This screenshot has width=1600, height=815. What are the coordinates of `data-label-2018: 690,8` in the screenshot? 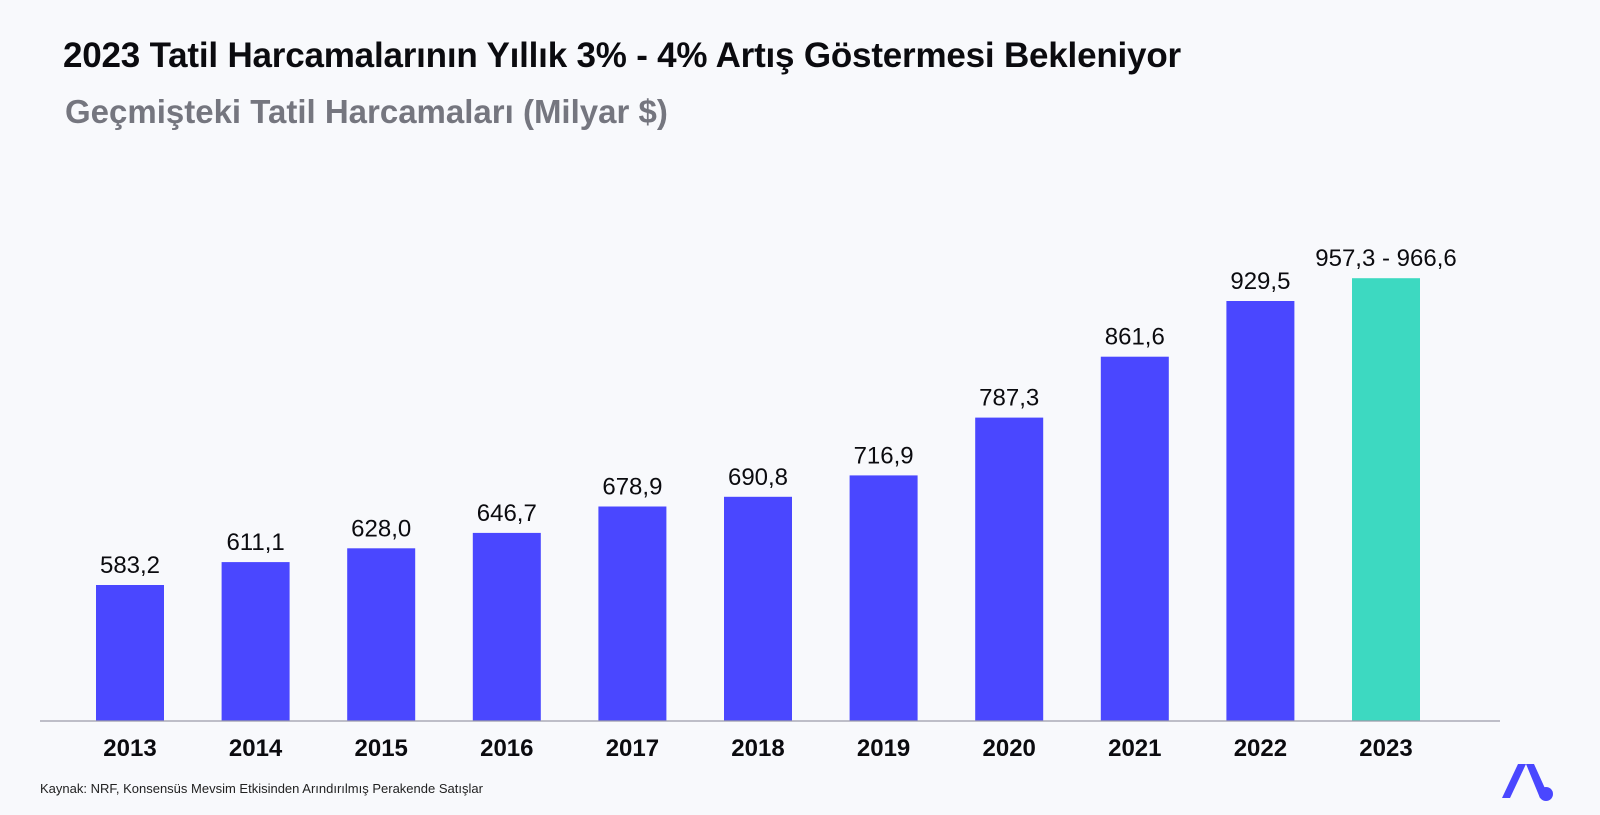 It's located at (758, 477).